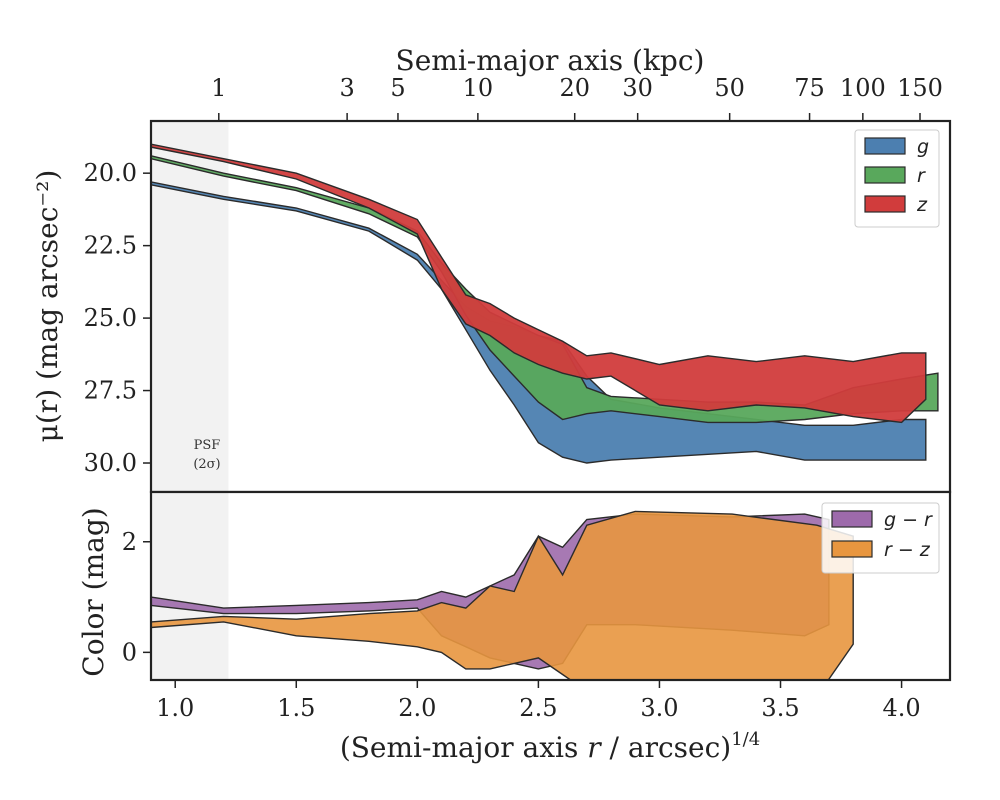 The height and width of the screenshot is (800, 1000). I want to click on legend-label: g − r, so click(908, 520).